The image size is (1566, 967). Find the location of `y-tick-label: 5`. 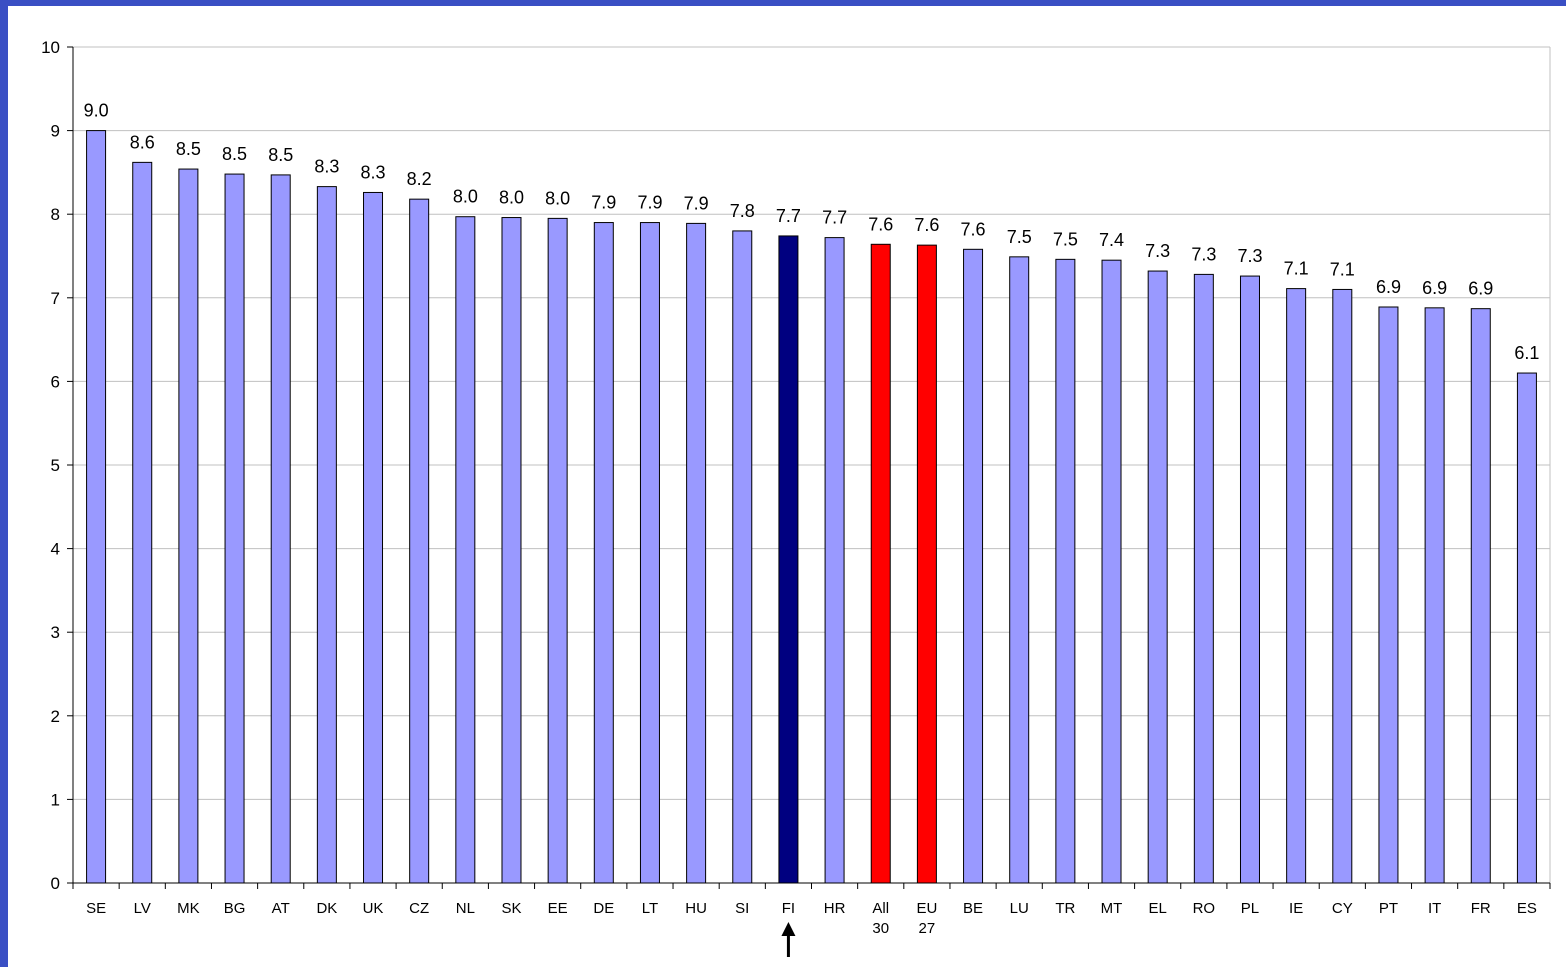

y-tick-label: 5 is located at coordinates (55, 465).